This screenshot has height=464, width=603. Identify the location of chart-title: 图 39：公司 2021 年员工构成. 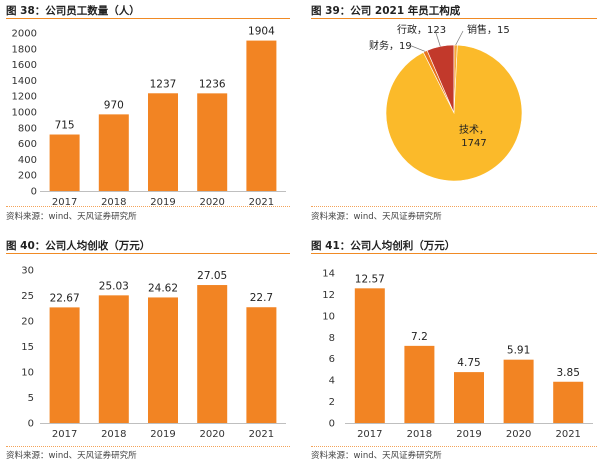
(386, 11).